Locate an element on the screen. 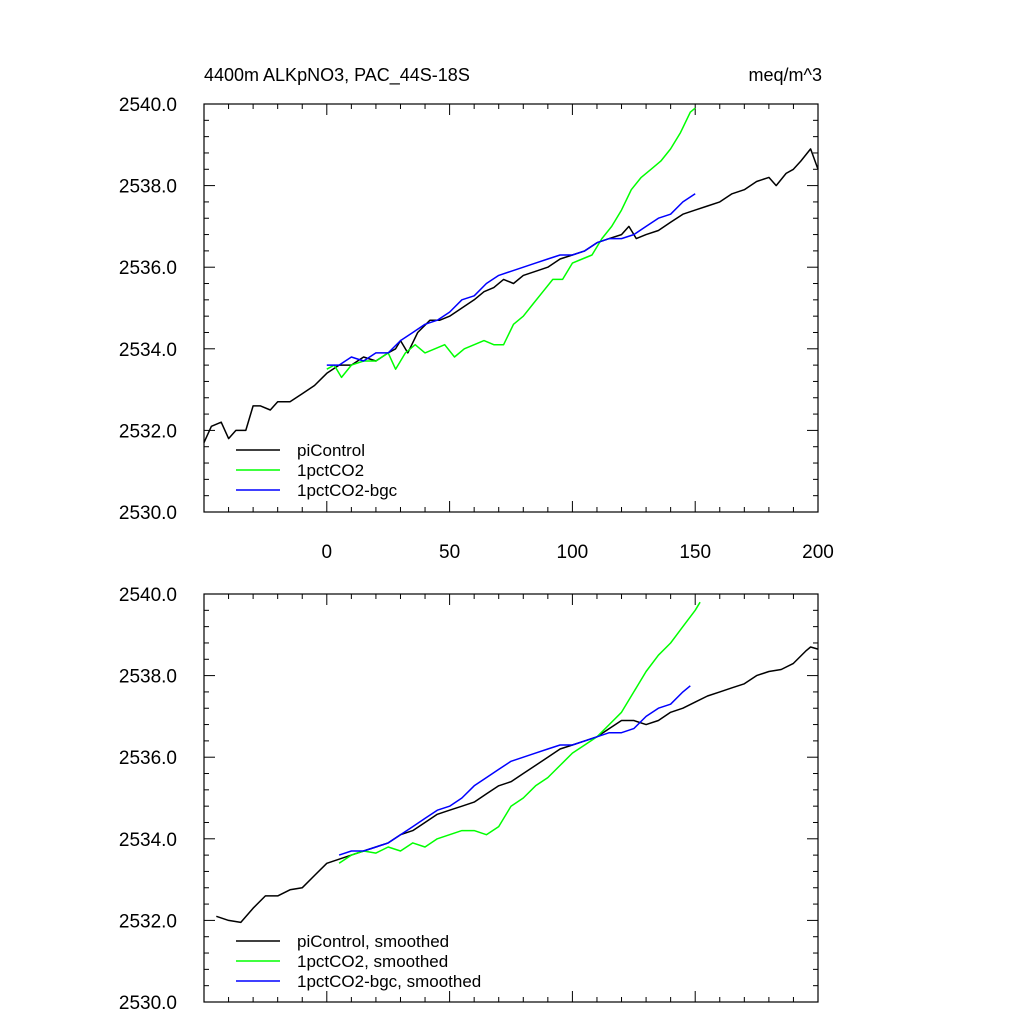  legend-label: 1pctCO2 is located at coordinates (330, 470).